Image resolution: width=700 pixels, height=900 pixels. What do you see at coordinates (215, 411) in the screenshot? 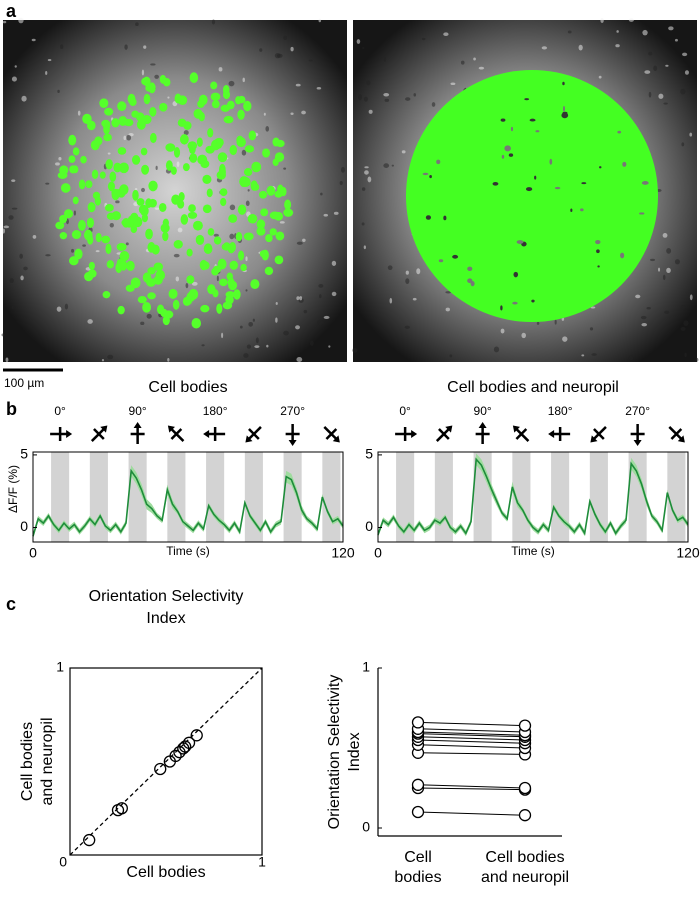
I see `stimulus-label: 180°` at bounding box center [215, 411].